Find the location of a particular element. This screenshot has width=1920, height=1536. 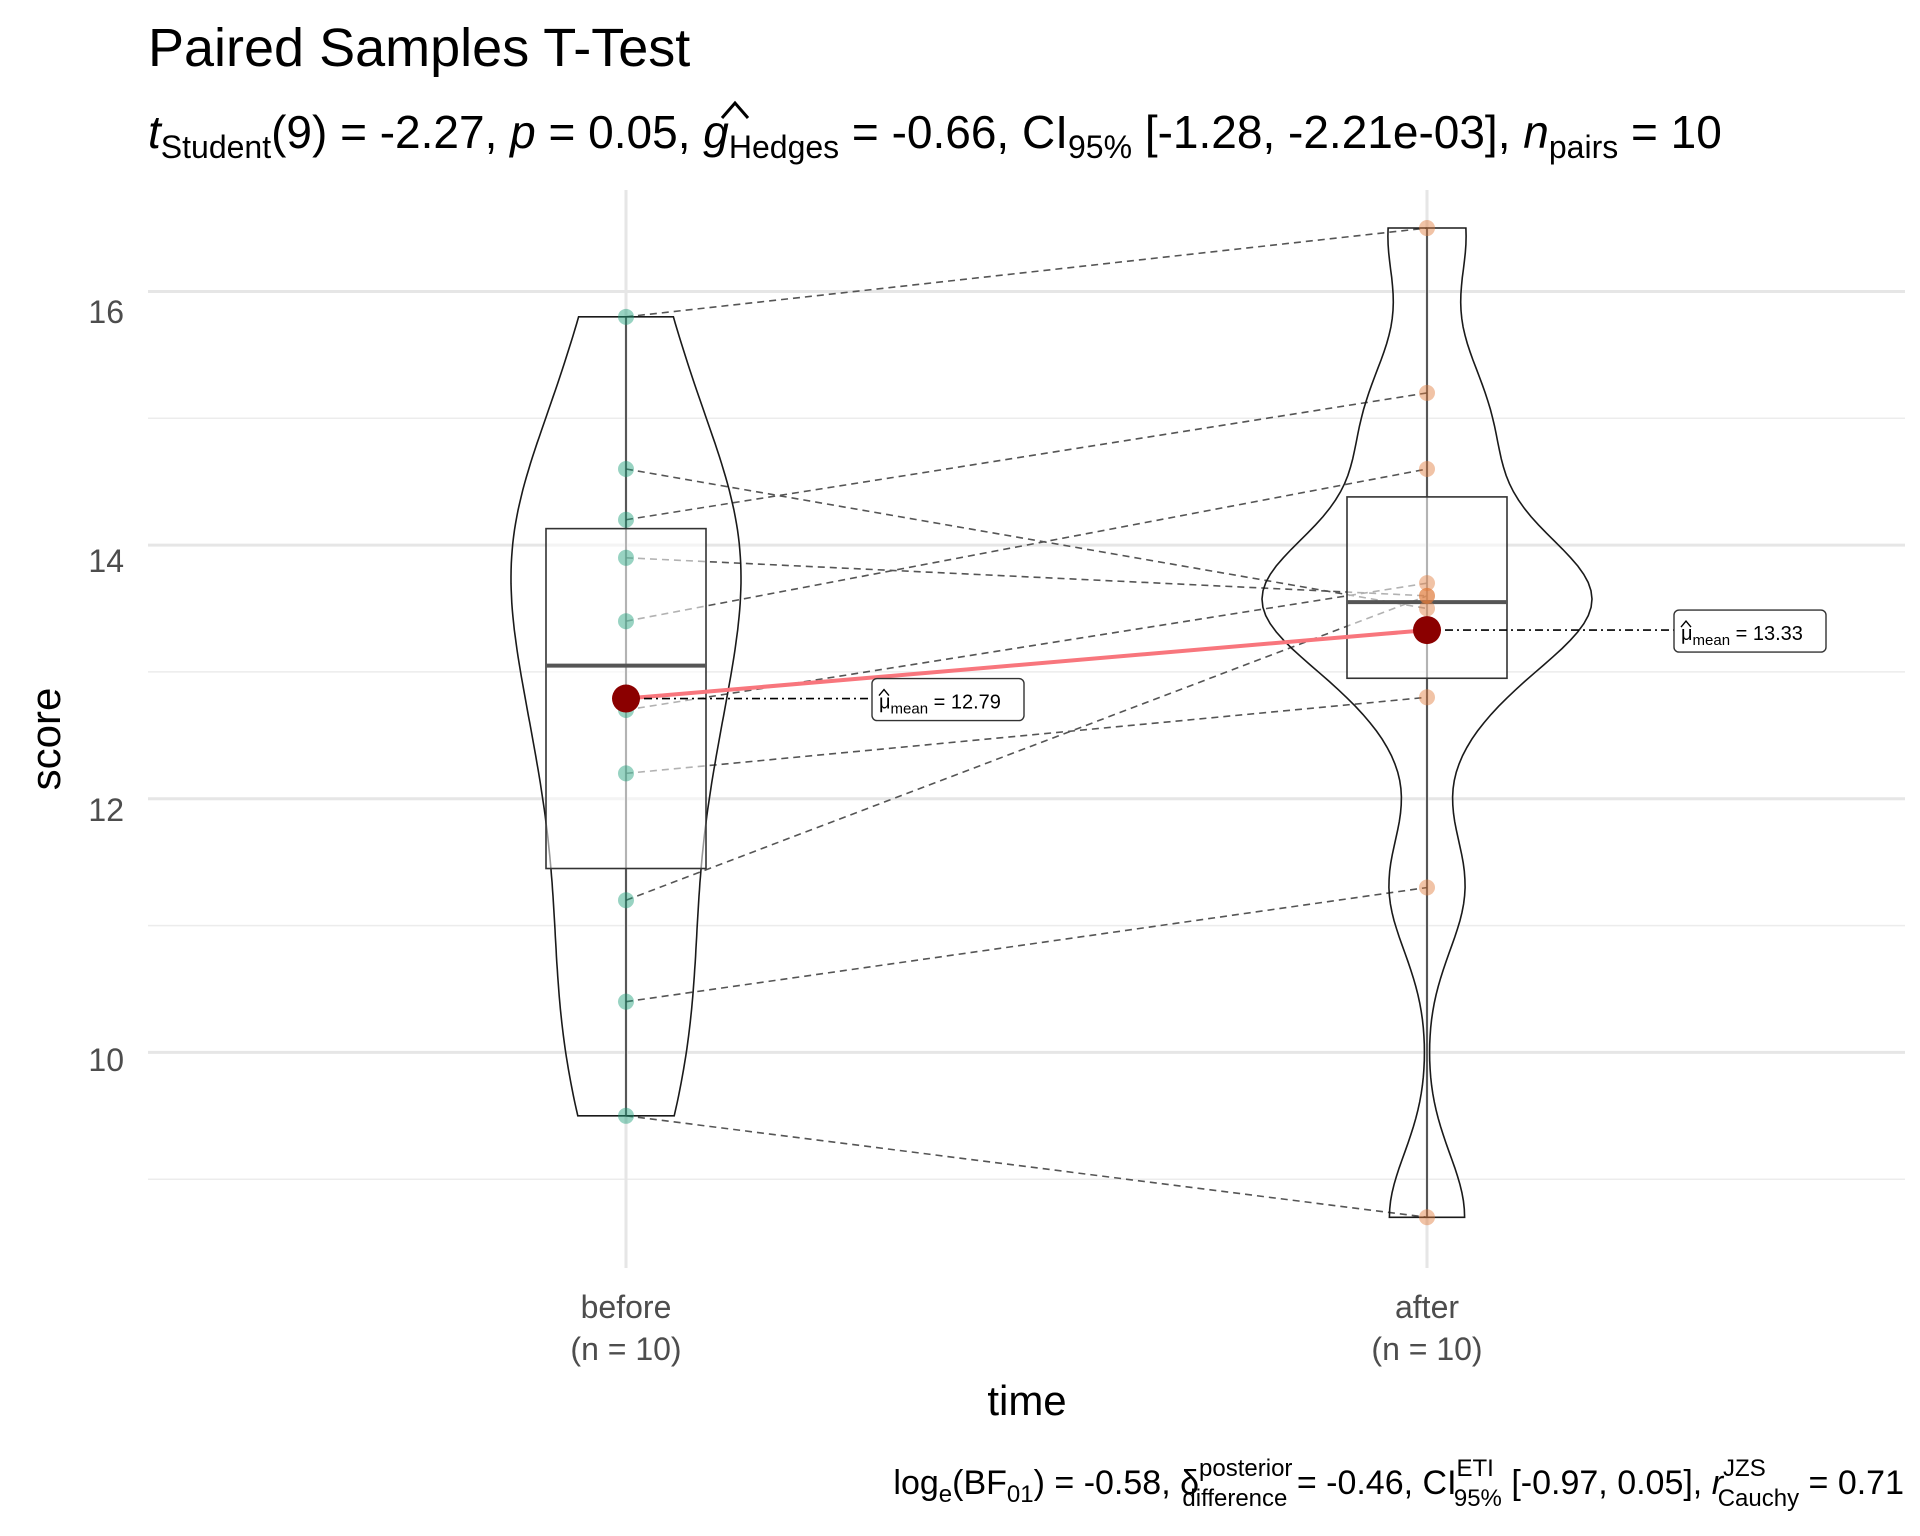

mean-label-after: μmean = 13.33 is located at coordinates (1750, 631).